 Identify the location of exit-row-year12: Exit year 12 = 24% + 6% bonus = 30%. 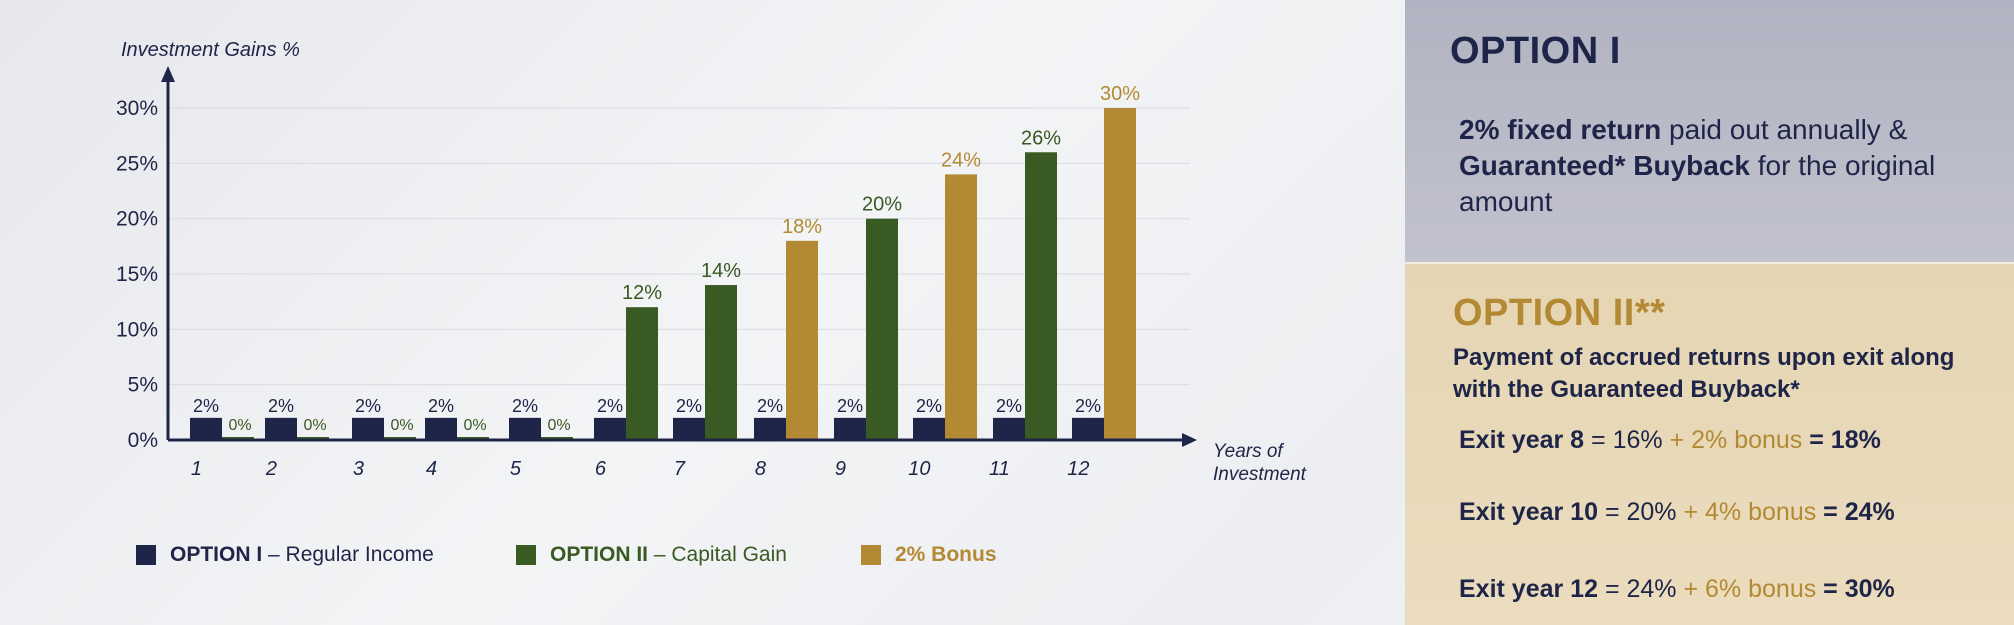
(1677, 589).